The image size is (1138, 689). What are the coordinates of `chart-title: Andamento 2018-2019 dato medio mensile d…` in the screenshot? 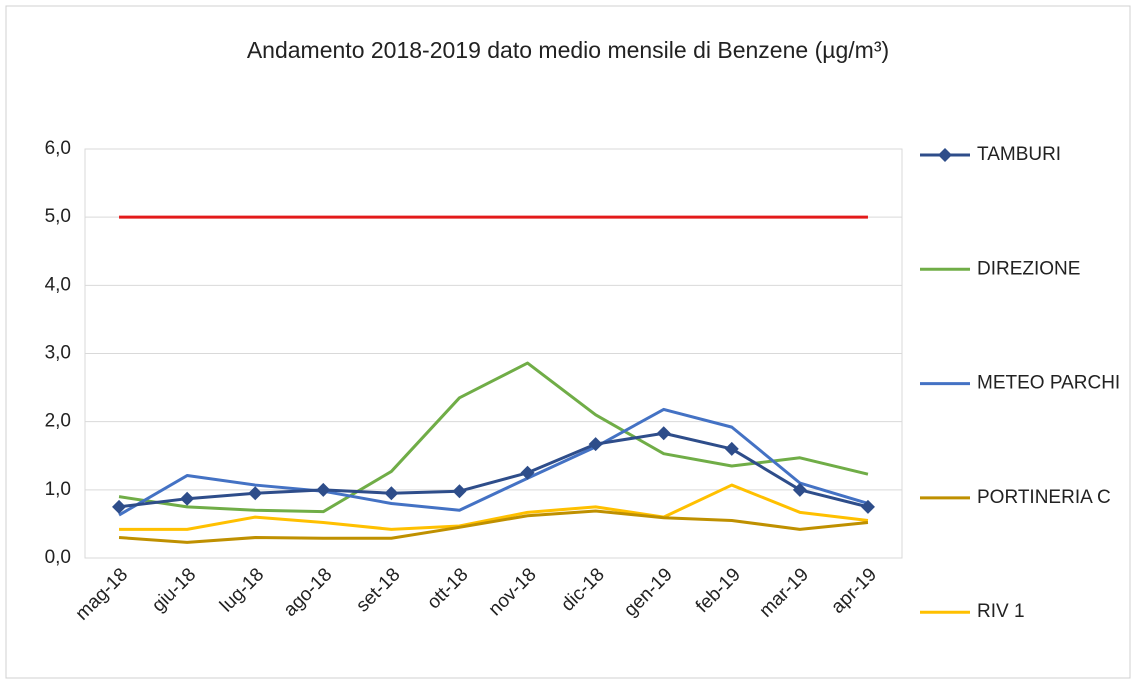 It's located at (568, 50).